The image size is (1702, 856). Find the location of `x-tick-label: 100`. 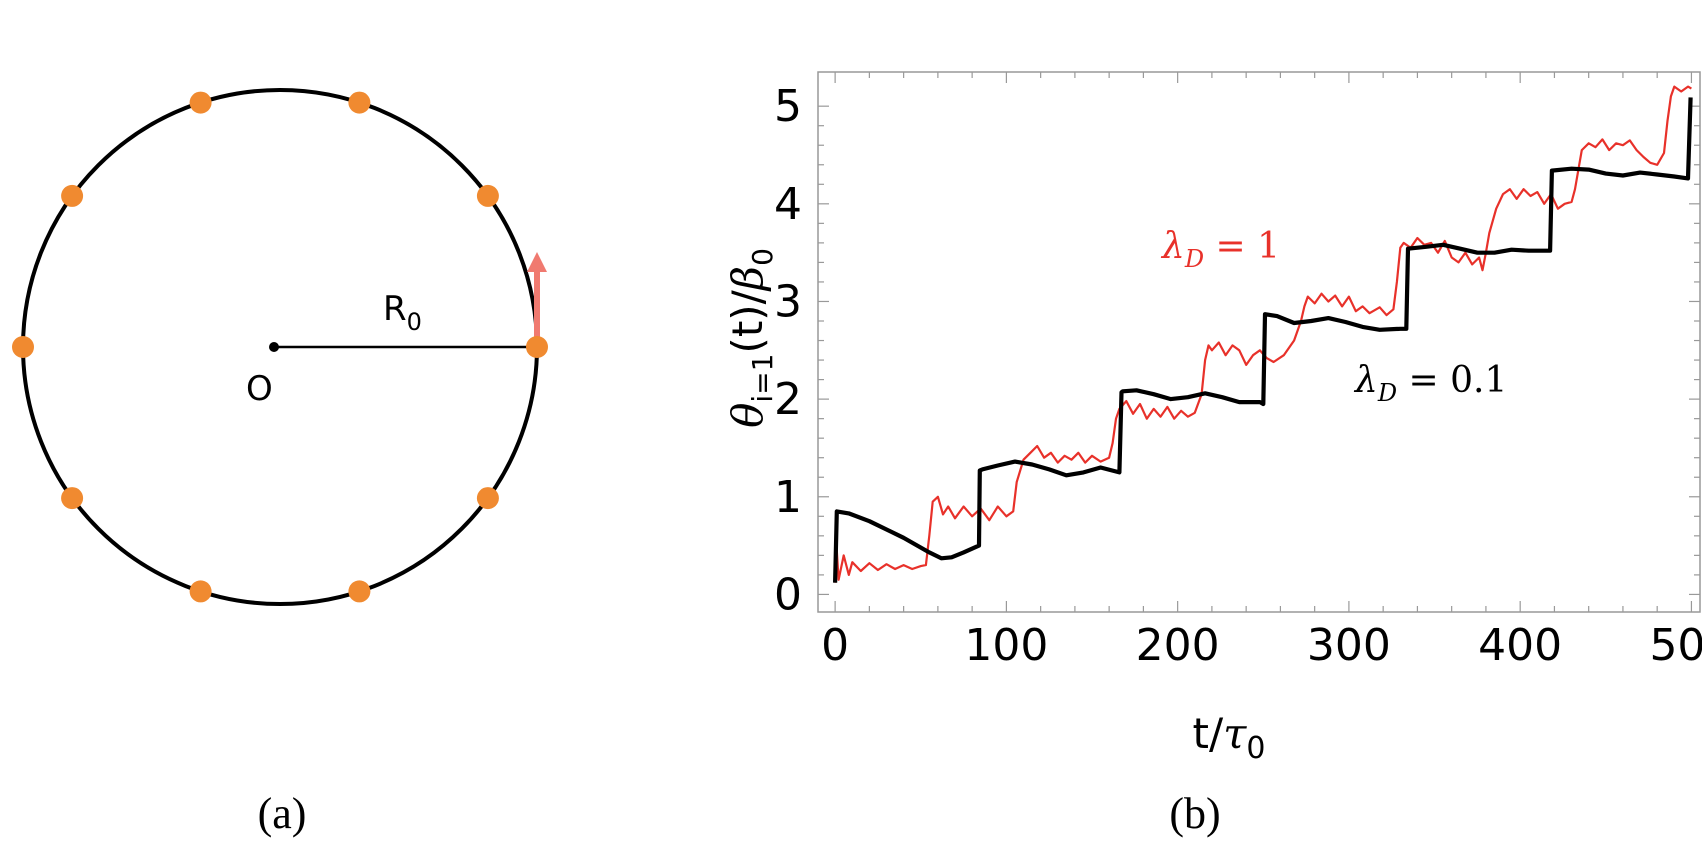

x-tick-label: 100 is located at coordinates (1006, 645).